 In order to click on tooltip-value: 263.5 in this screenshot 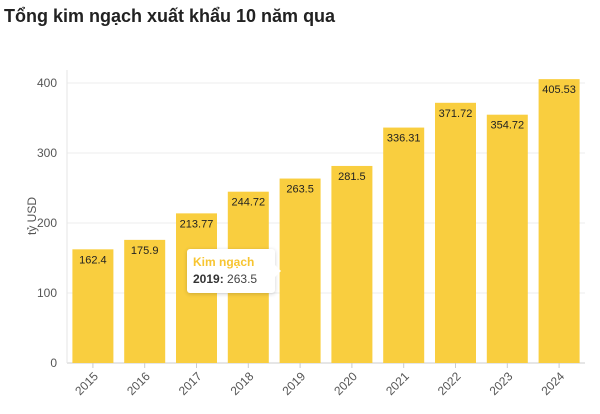, I will do `click(242, 279)`.